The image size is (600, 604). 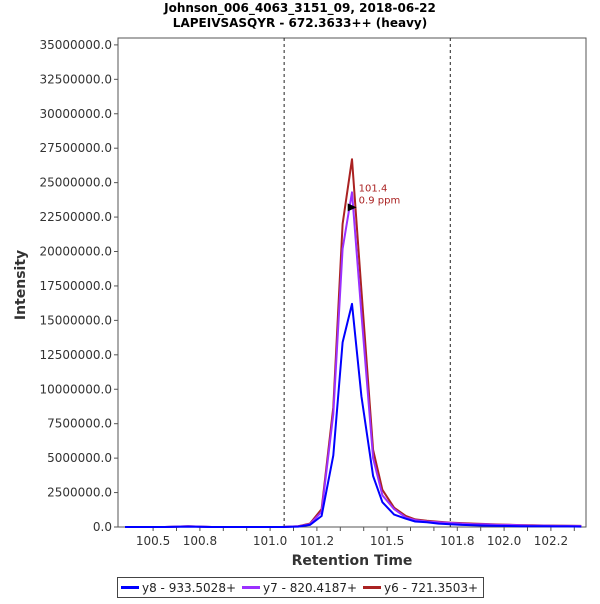 I want to click on legend-item: y8 - 933.5028+, so click(x=178, y=588).